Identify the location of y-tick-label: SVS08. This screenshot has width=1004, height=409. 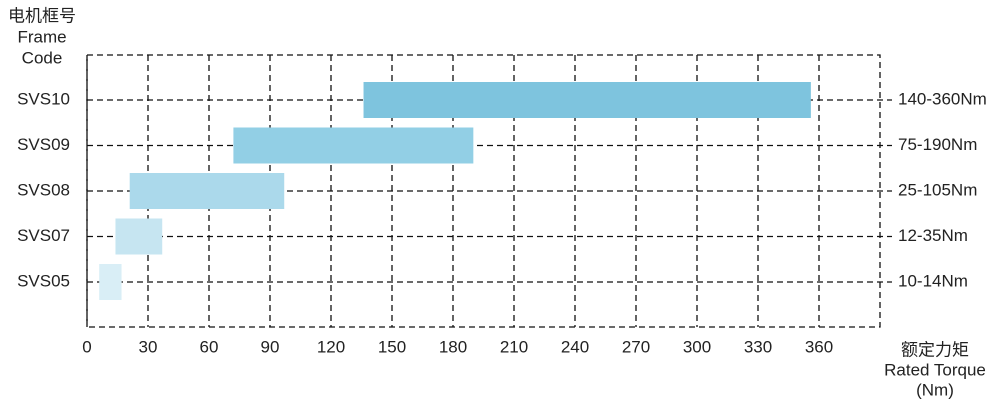
(43, 189).